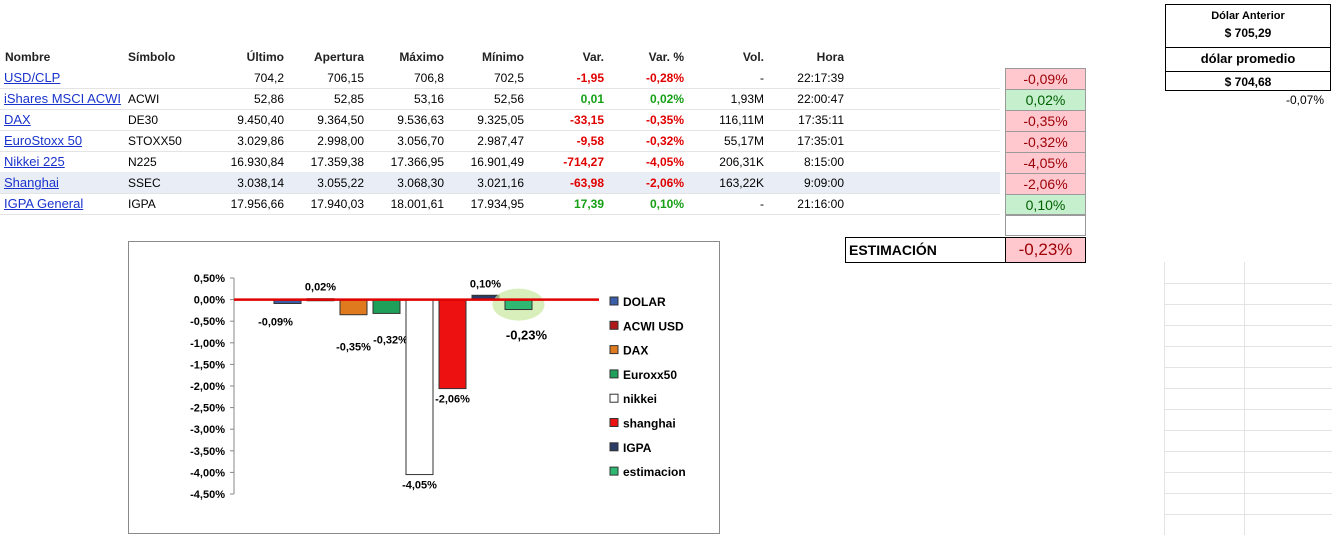  Describe the element at coordinates (63, 98) in the screenshot. I see `instrument-link: iShares MSCI ACWI` at that location.